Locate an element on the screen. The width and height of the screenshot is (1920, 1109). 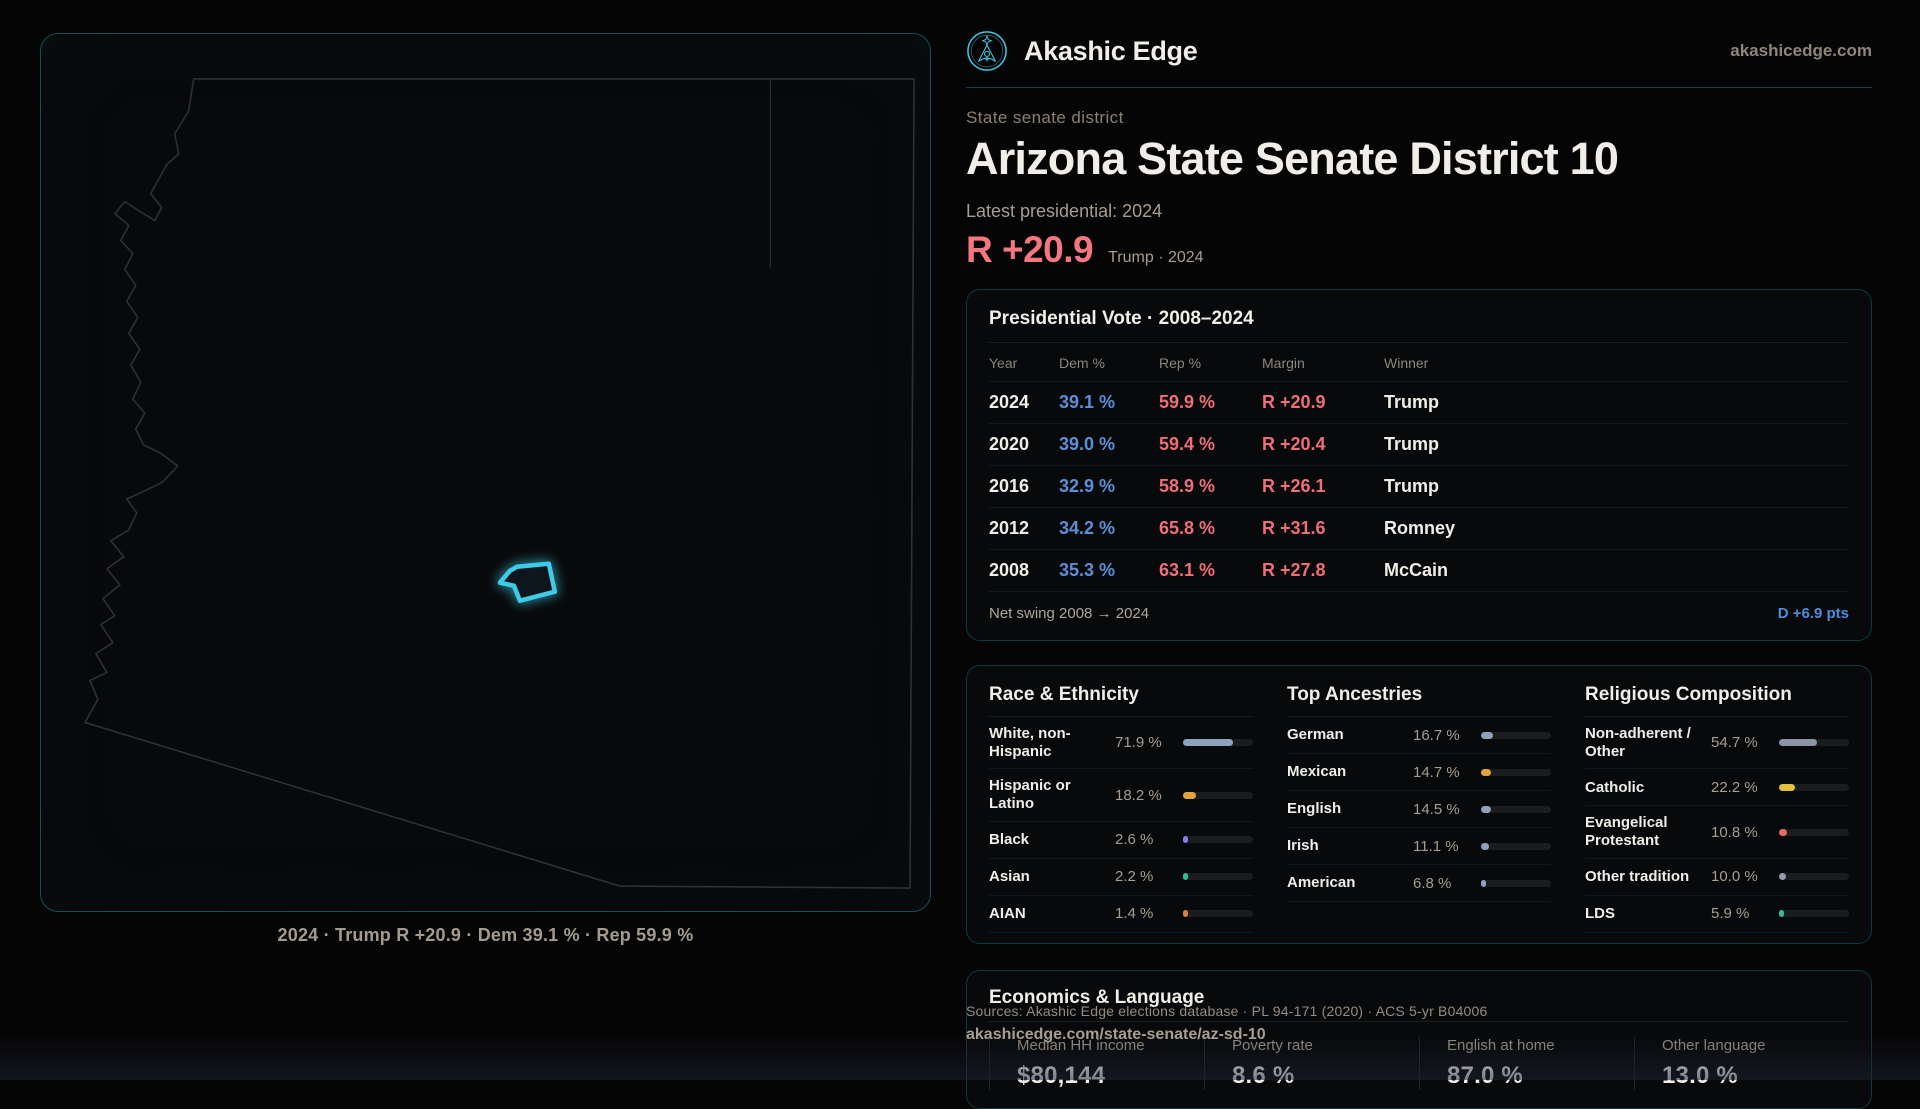
demo-row: Hispanic or Latino 18.2 % is located at coordinates (1121, 795).